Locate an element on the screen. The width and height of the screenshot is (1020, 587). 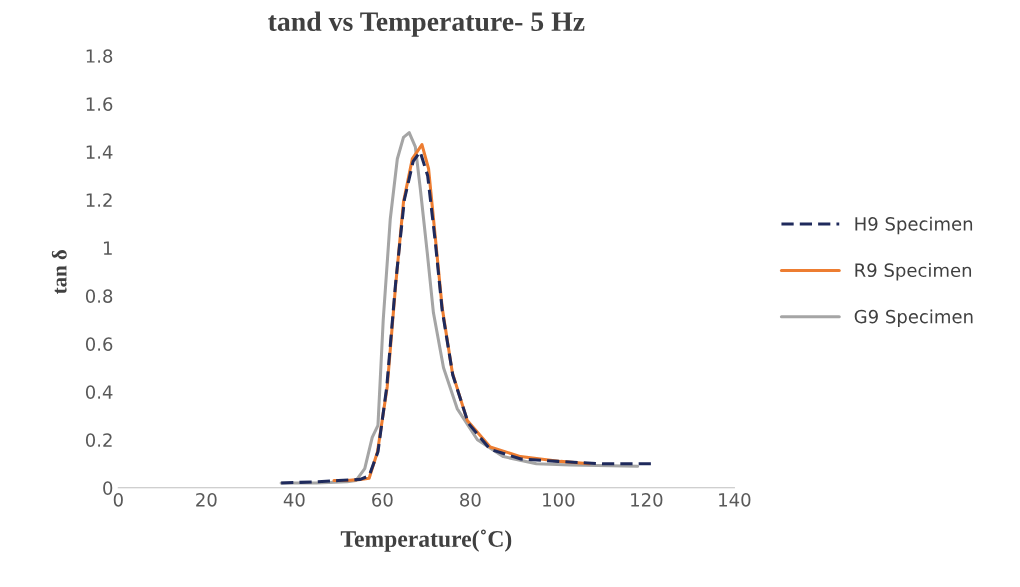
y-tick-label: 1.8 is located at coordinates (99, 56).